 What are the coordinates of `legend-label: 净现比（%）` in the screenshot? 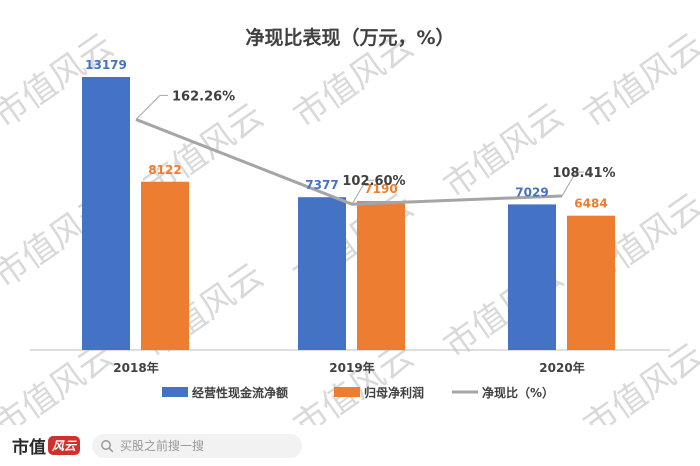 It's located at (518, 392).